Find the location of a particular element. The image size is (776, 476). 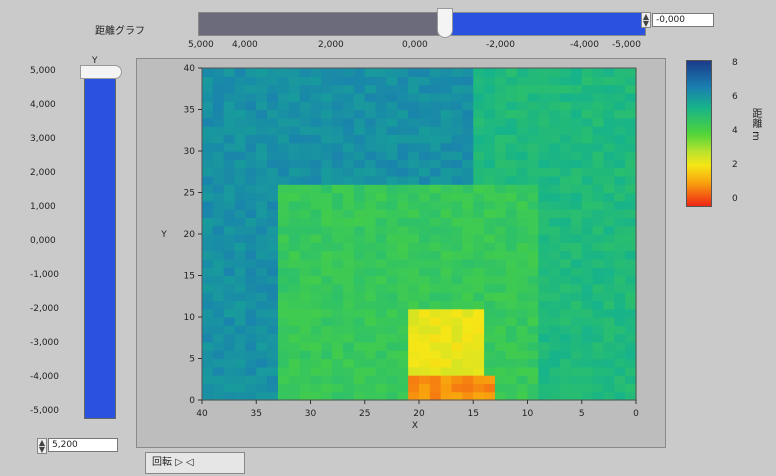

x-range-spinner: ▲ ▼ is located at coordinates (646, 20).